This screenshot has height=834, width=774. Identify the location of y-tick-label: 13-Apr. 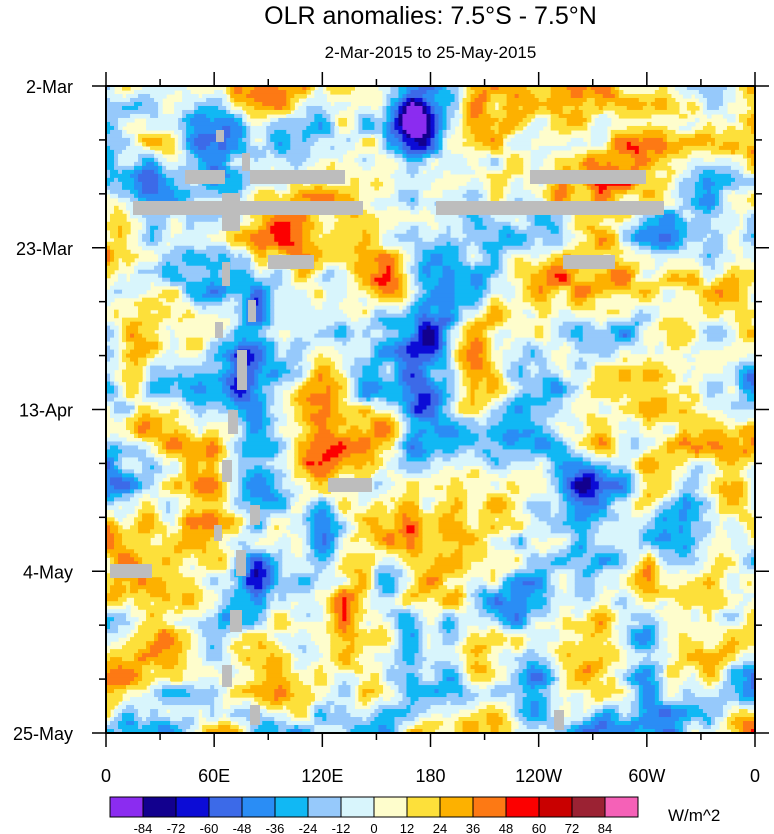
(46, 411).